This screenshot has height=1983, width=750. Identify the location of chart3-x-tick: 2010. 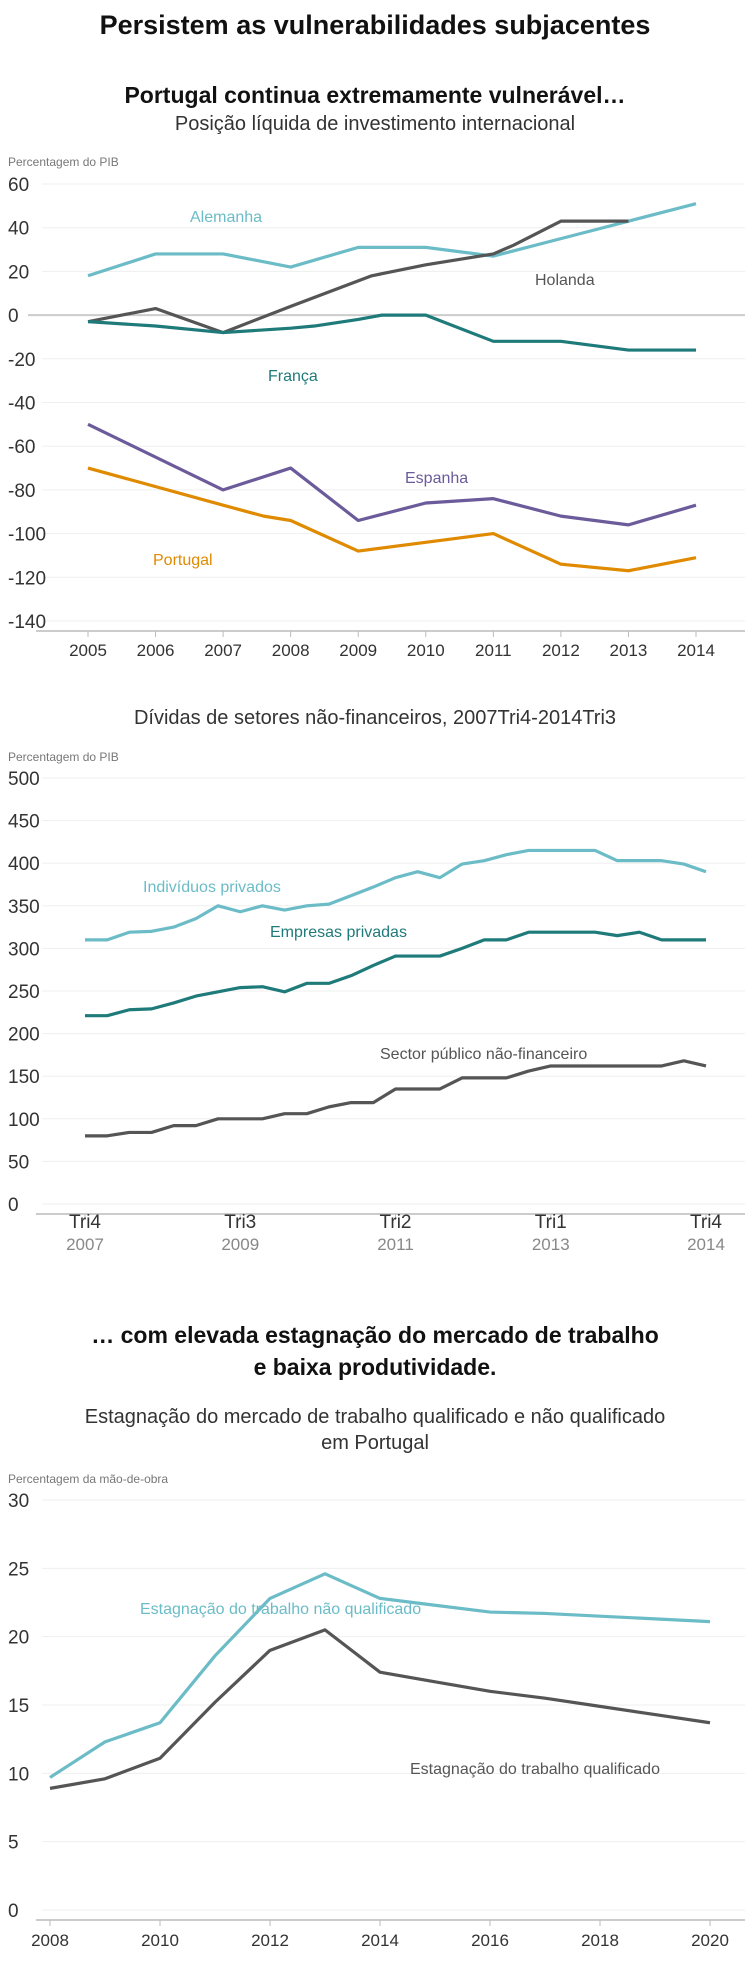
(160, 1940).